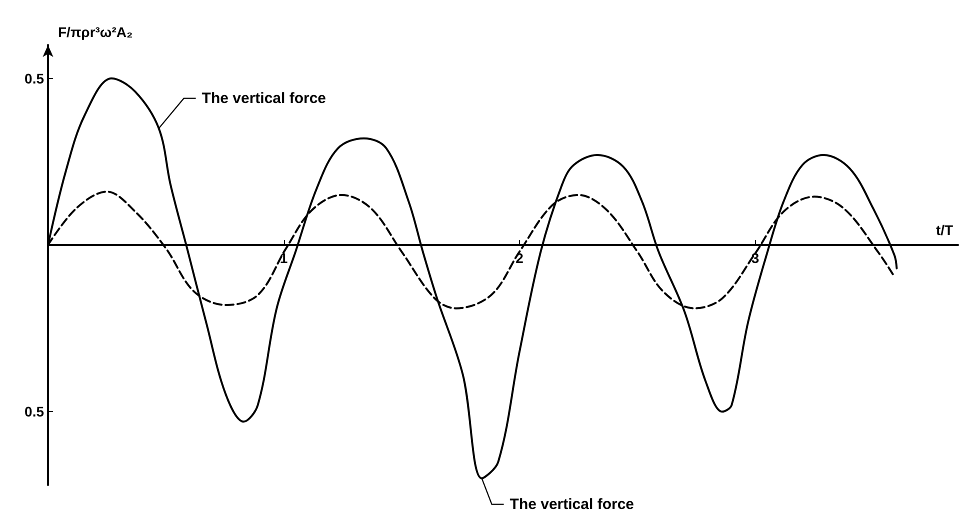 The height and width of the screenshot is (527, 972). Describe the element at coordinates (284, 258) in the screenshot. I see `x-tick-label: 1` at that location.